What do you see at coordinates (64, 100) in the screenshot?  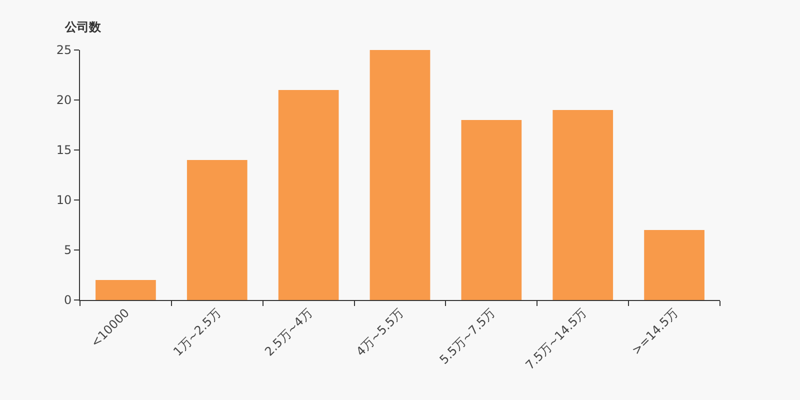 I see `y-tick-label: 20` at bounding box center [64, 100].